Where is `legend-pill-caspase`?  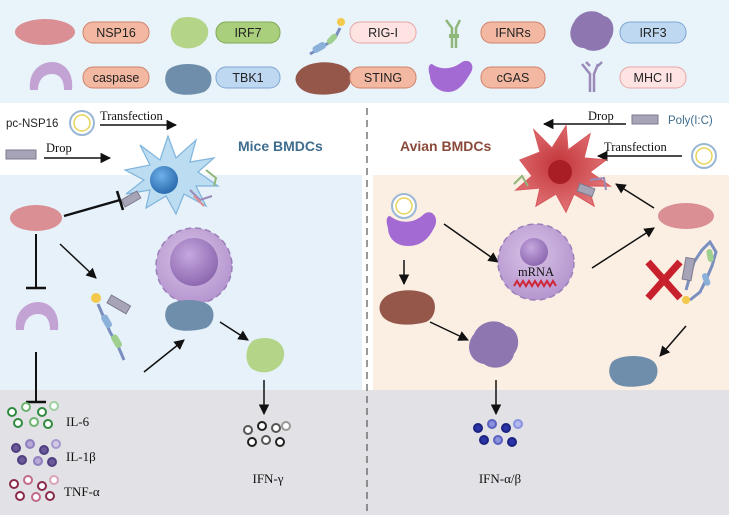 legend-pill-caspase is located at coordinates (116, 77).